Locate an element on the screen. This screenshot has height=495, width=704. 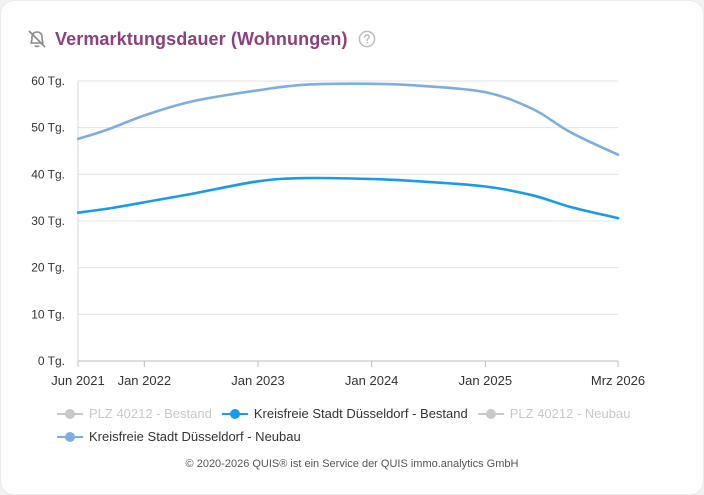
legend-label: Kreisfreie Stadt Düsseldorf - Neubau is located at coordinates (195, 436).